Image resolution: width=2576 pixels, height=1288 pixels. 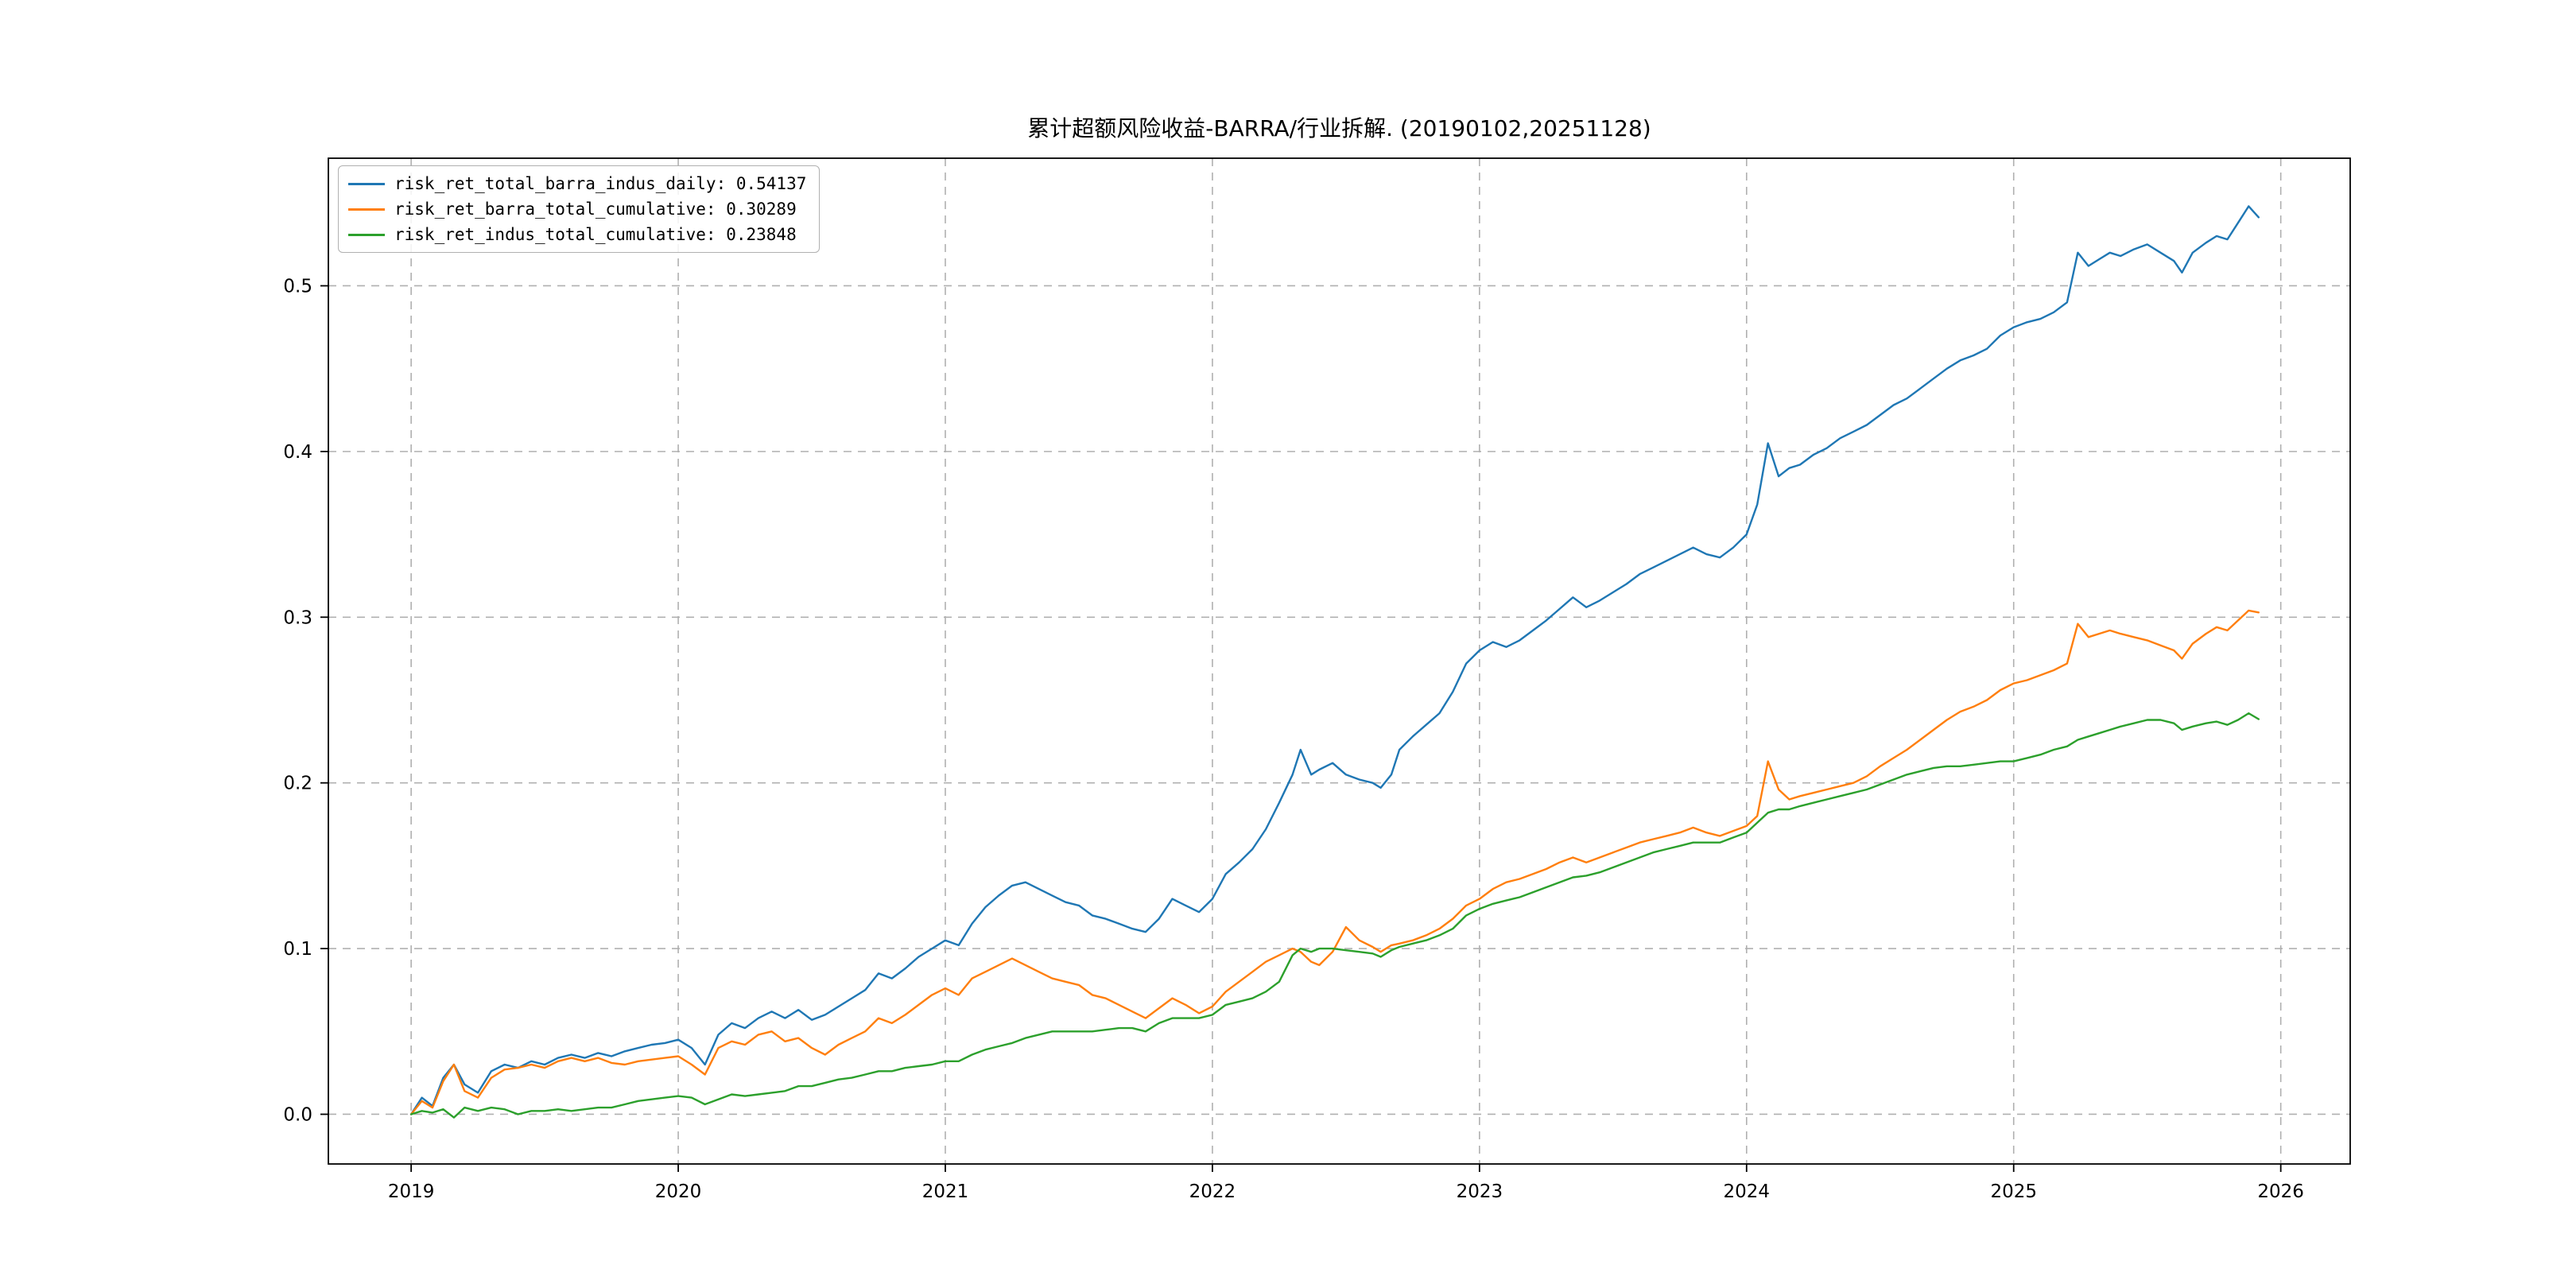 I want to click on y-tick-label: 0.0, so click(x=297, y=1115).